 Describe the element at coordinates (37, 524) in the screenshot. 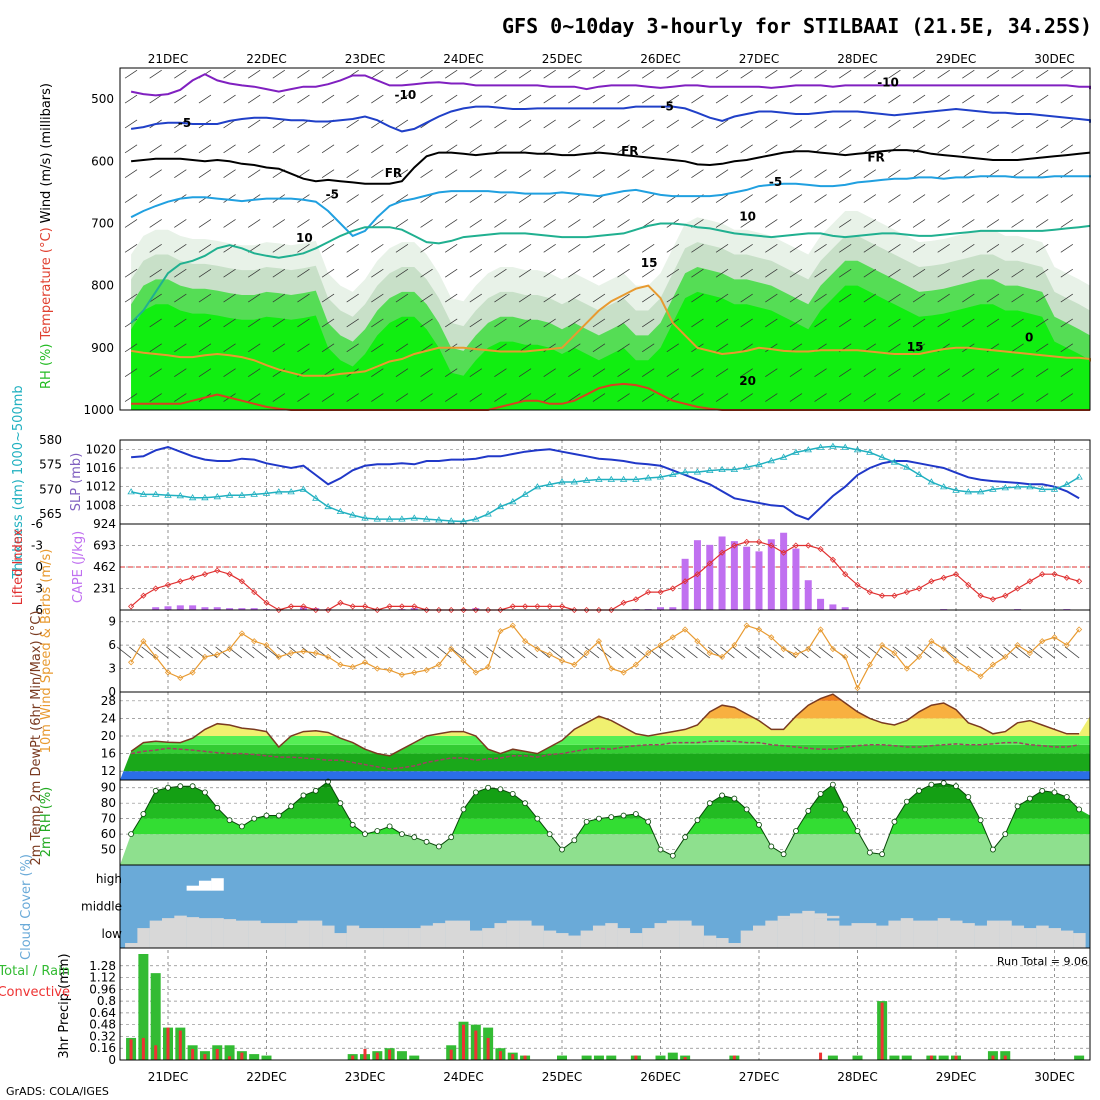

I see `lifted-y-tick-label: -6` at that location.